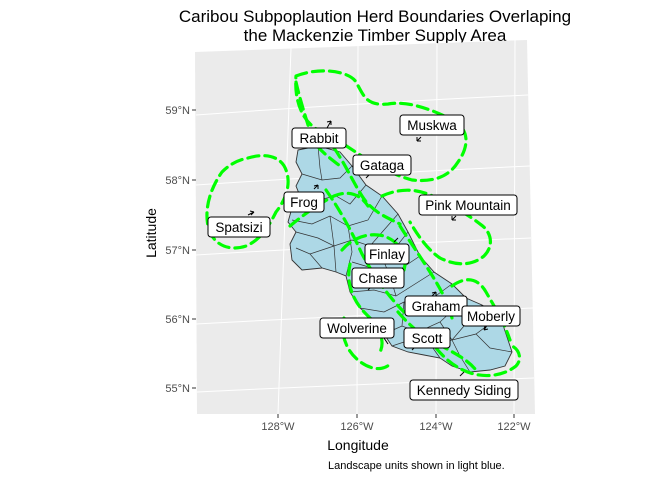 This screenshot has height=480, width=672. Describe the element at coordinates (357, 427) in the screenshot. I see `x-tick-label: 126°W` at that location.